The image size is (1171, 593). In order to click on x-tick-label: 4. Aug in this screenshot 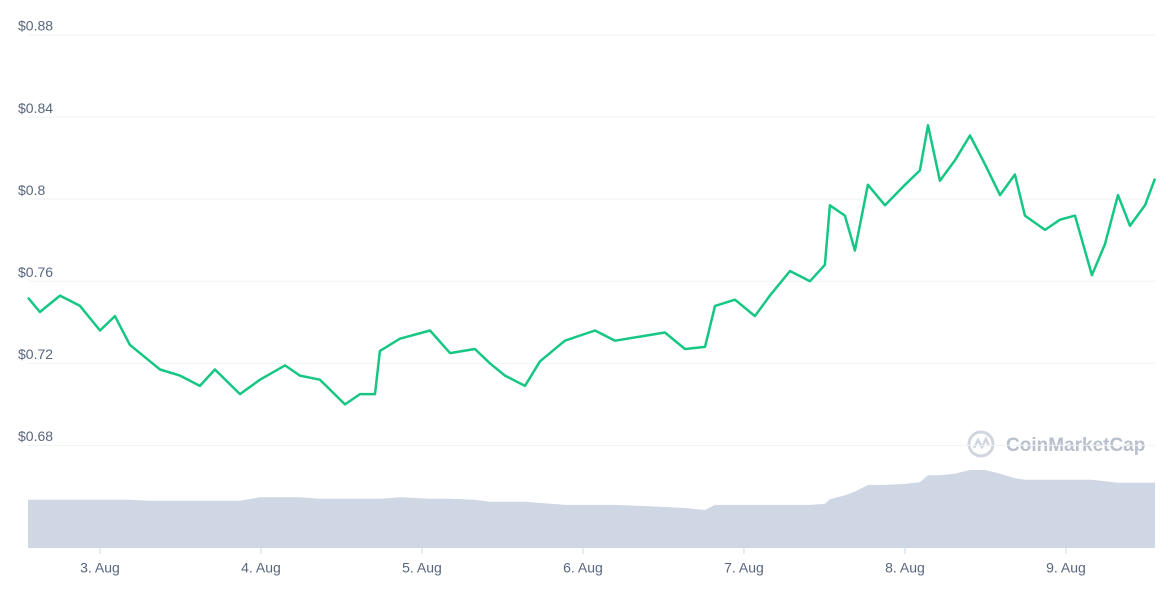, I will do `click(261, 568)`.